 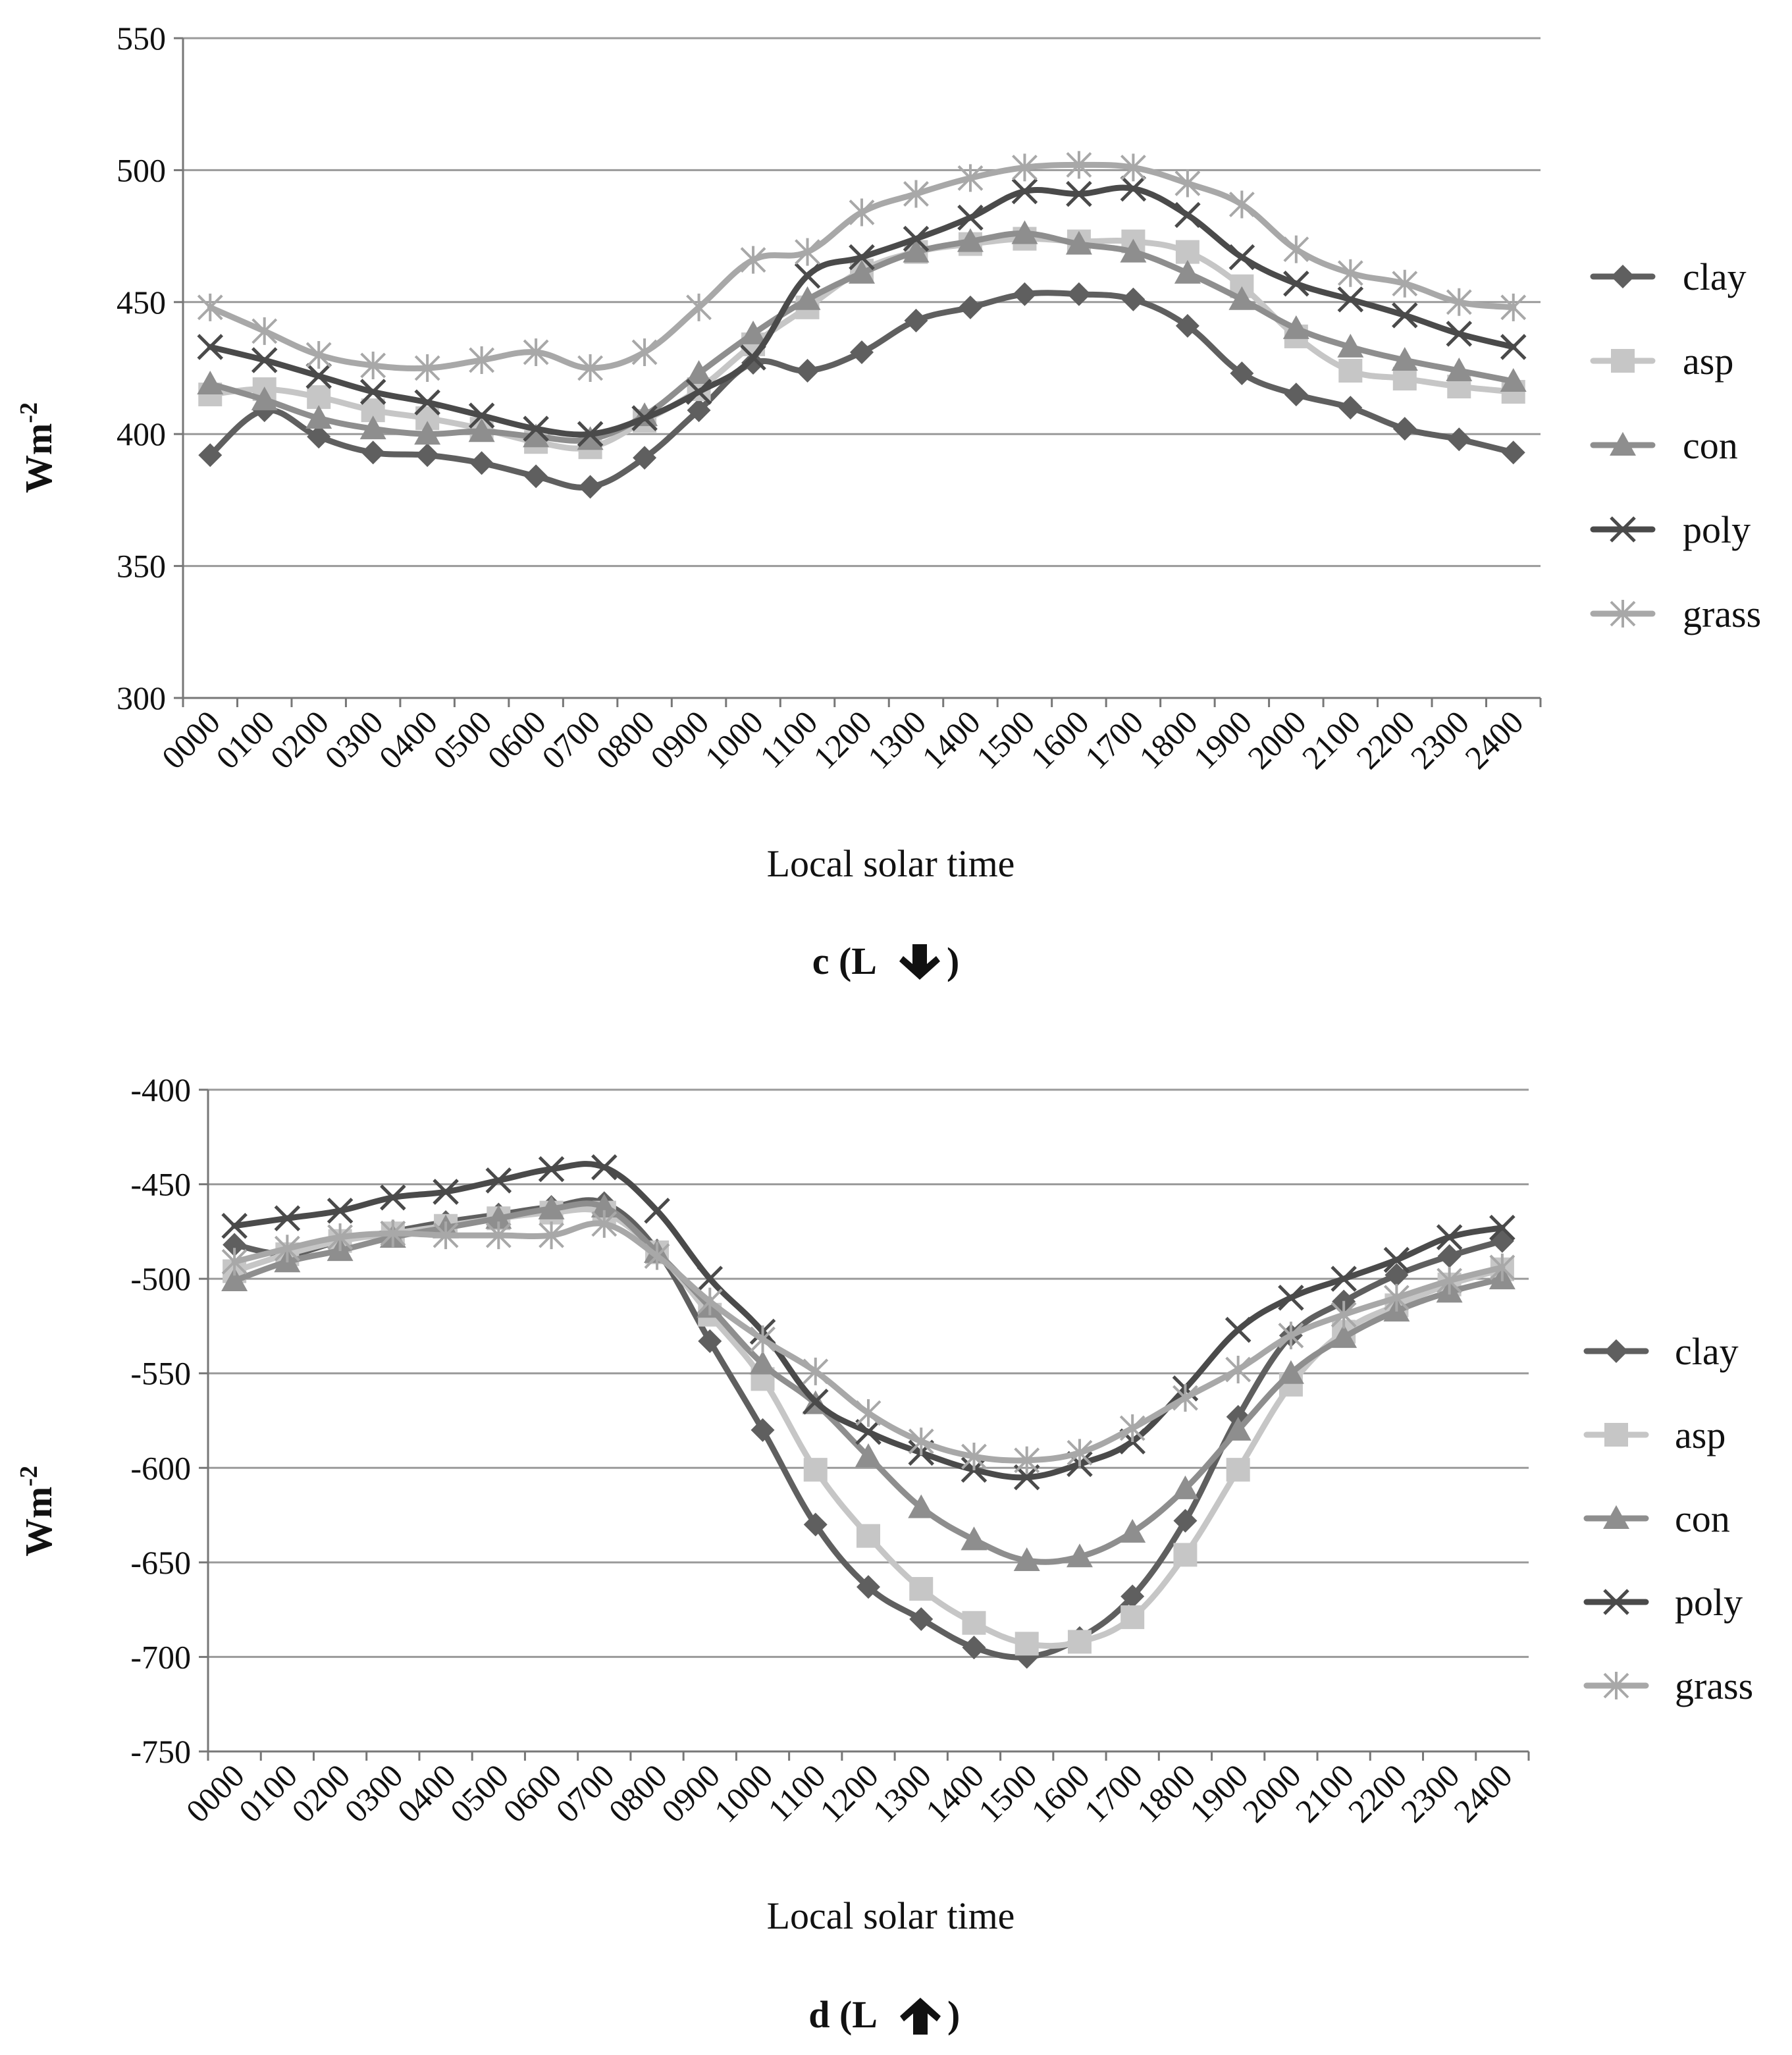 What do you see at coordinates (1661, 1351) in the screenshot?
I see `chart-d-legend-item-clay: clay` at bounding box center [1661, 1351].